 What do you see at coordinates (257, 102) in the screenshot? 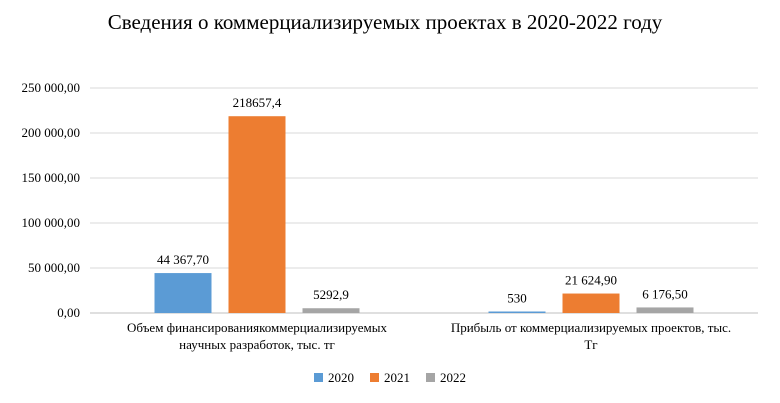
I see `data-label: 218657,4` at bounding box center [257, 102].